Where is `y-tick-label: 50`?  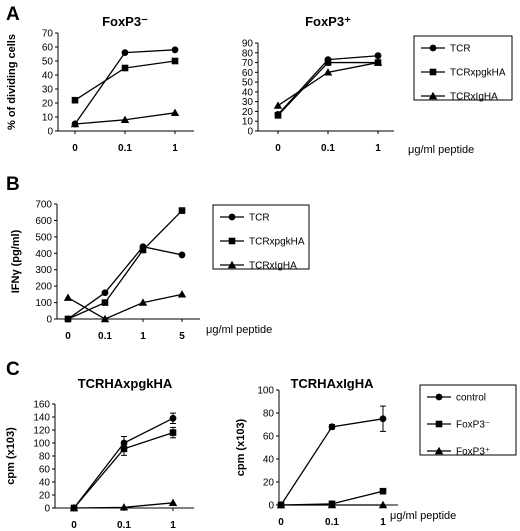
y-tick-label: 50 is located at coordinates (248, 83).